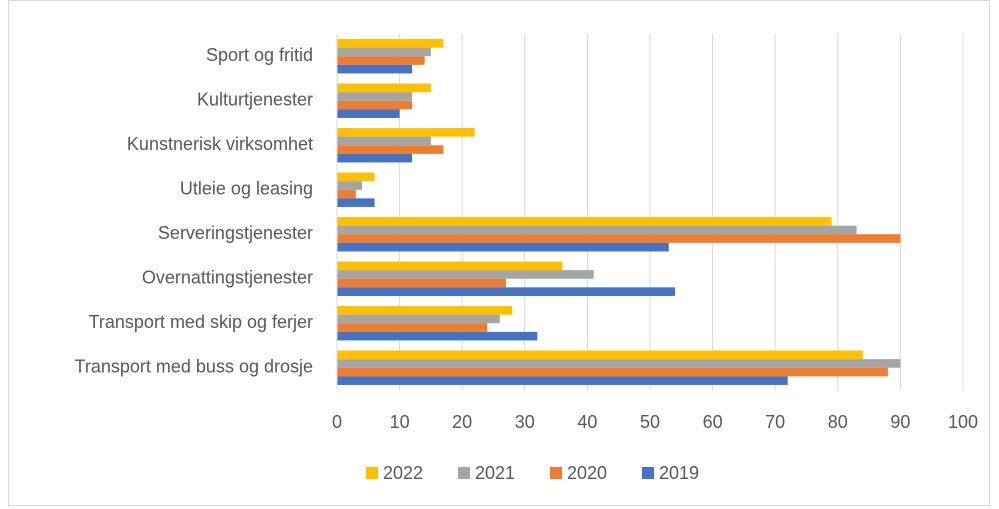 The image size is (999, 509). I want to click on x-tick-label: 90, so click(900, 422).